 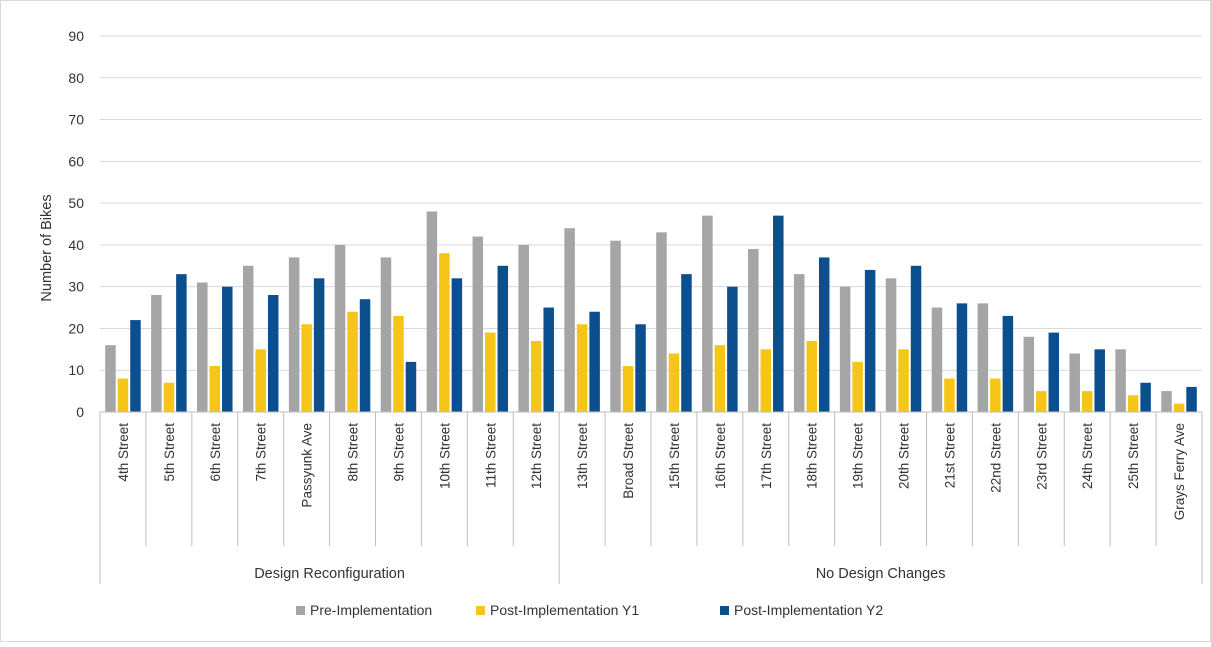 What do you see at coordinates (766, 456) in the screenshot?
I see `x-tick-label: 17th Street` at bounding box center [766, 456].